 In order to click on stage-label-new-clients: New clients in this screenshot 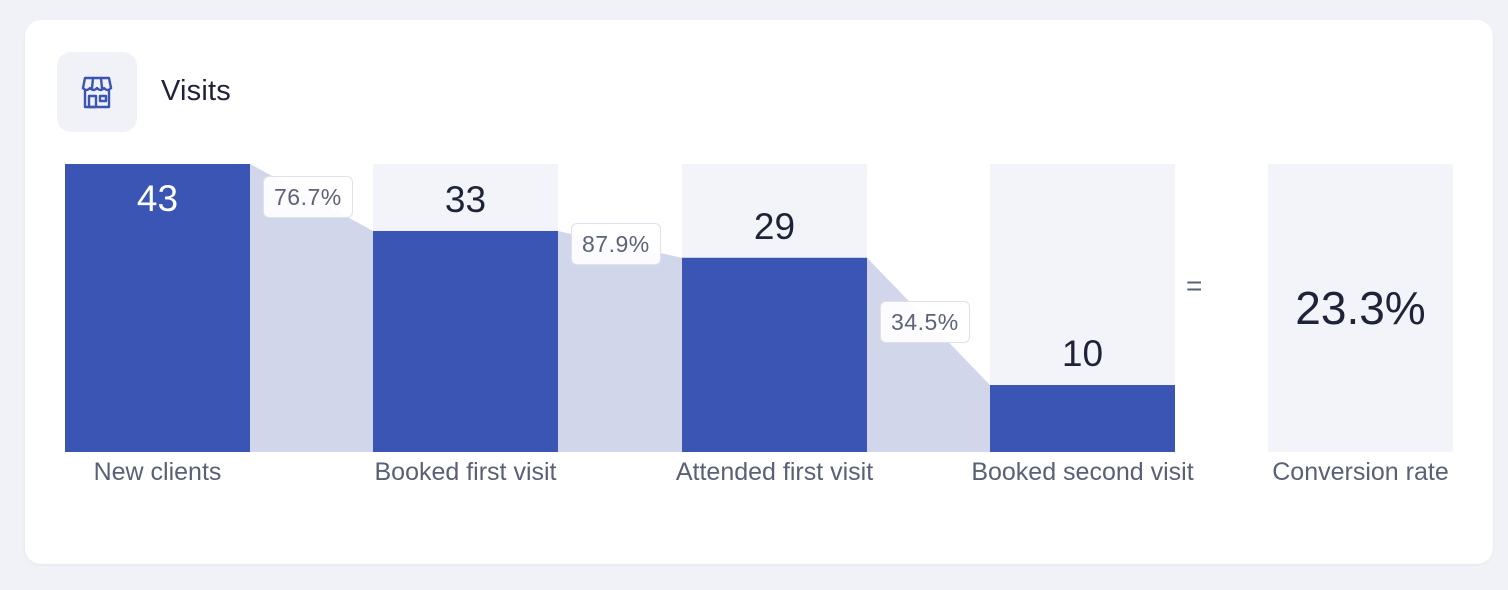, I will do `click(157, 472)`.